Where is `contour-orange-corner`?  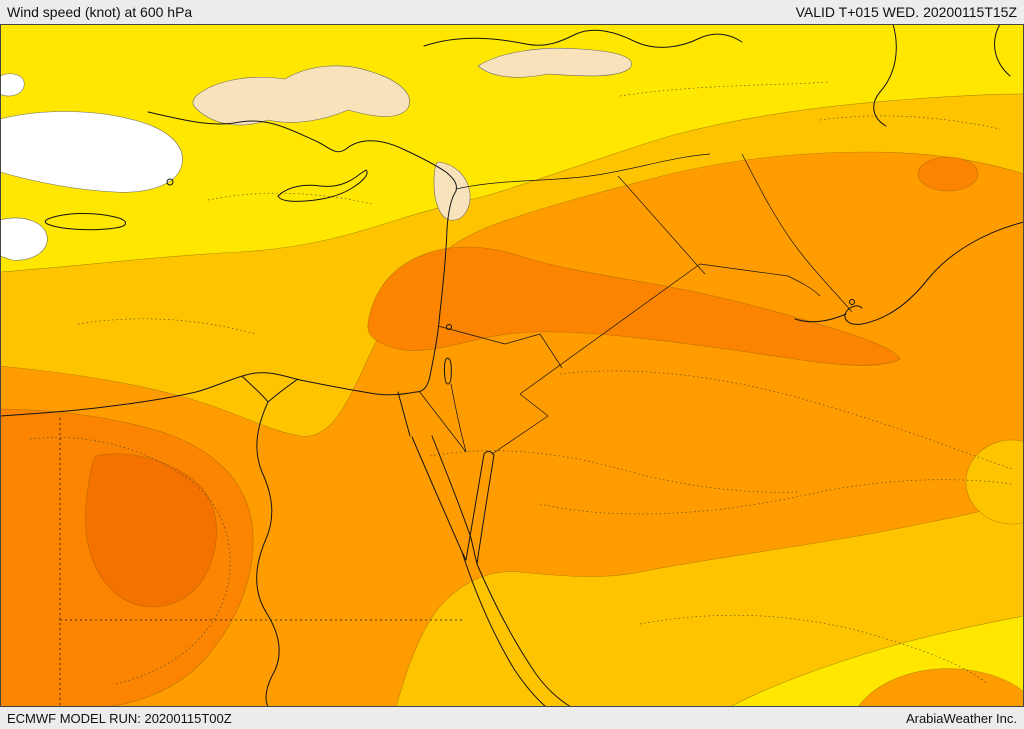
contour-orange-corner is located at coordinates (940, 687).